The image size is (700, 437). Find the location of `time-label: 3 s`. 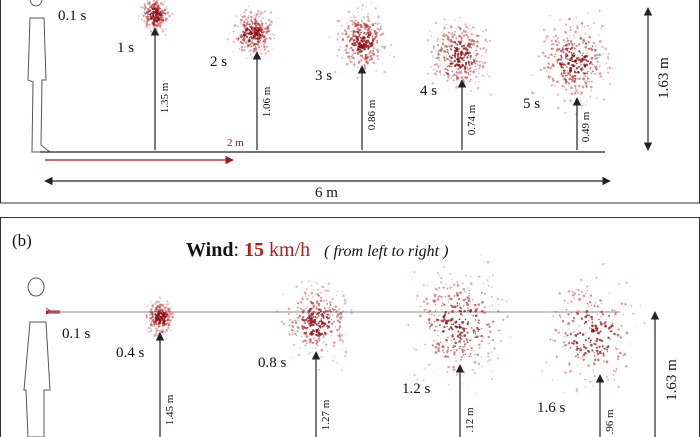

time-label: 3 s is located at coordinates (323, 76).